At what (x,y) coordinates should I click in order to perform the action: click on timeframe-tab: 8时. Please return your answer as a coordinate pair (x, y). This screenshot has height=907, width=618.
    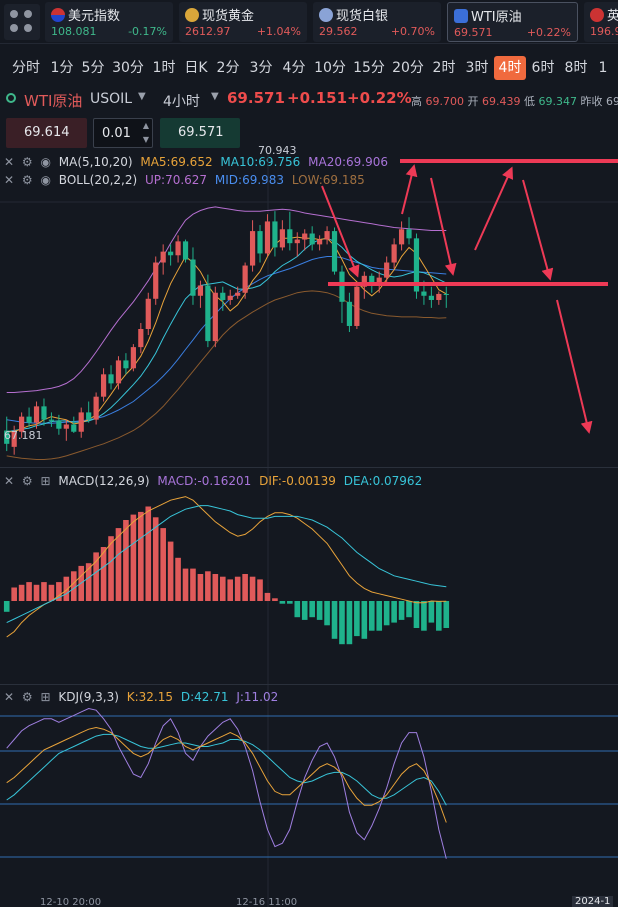
    Looking at the image, I should click on (576, 68).